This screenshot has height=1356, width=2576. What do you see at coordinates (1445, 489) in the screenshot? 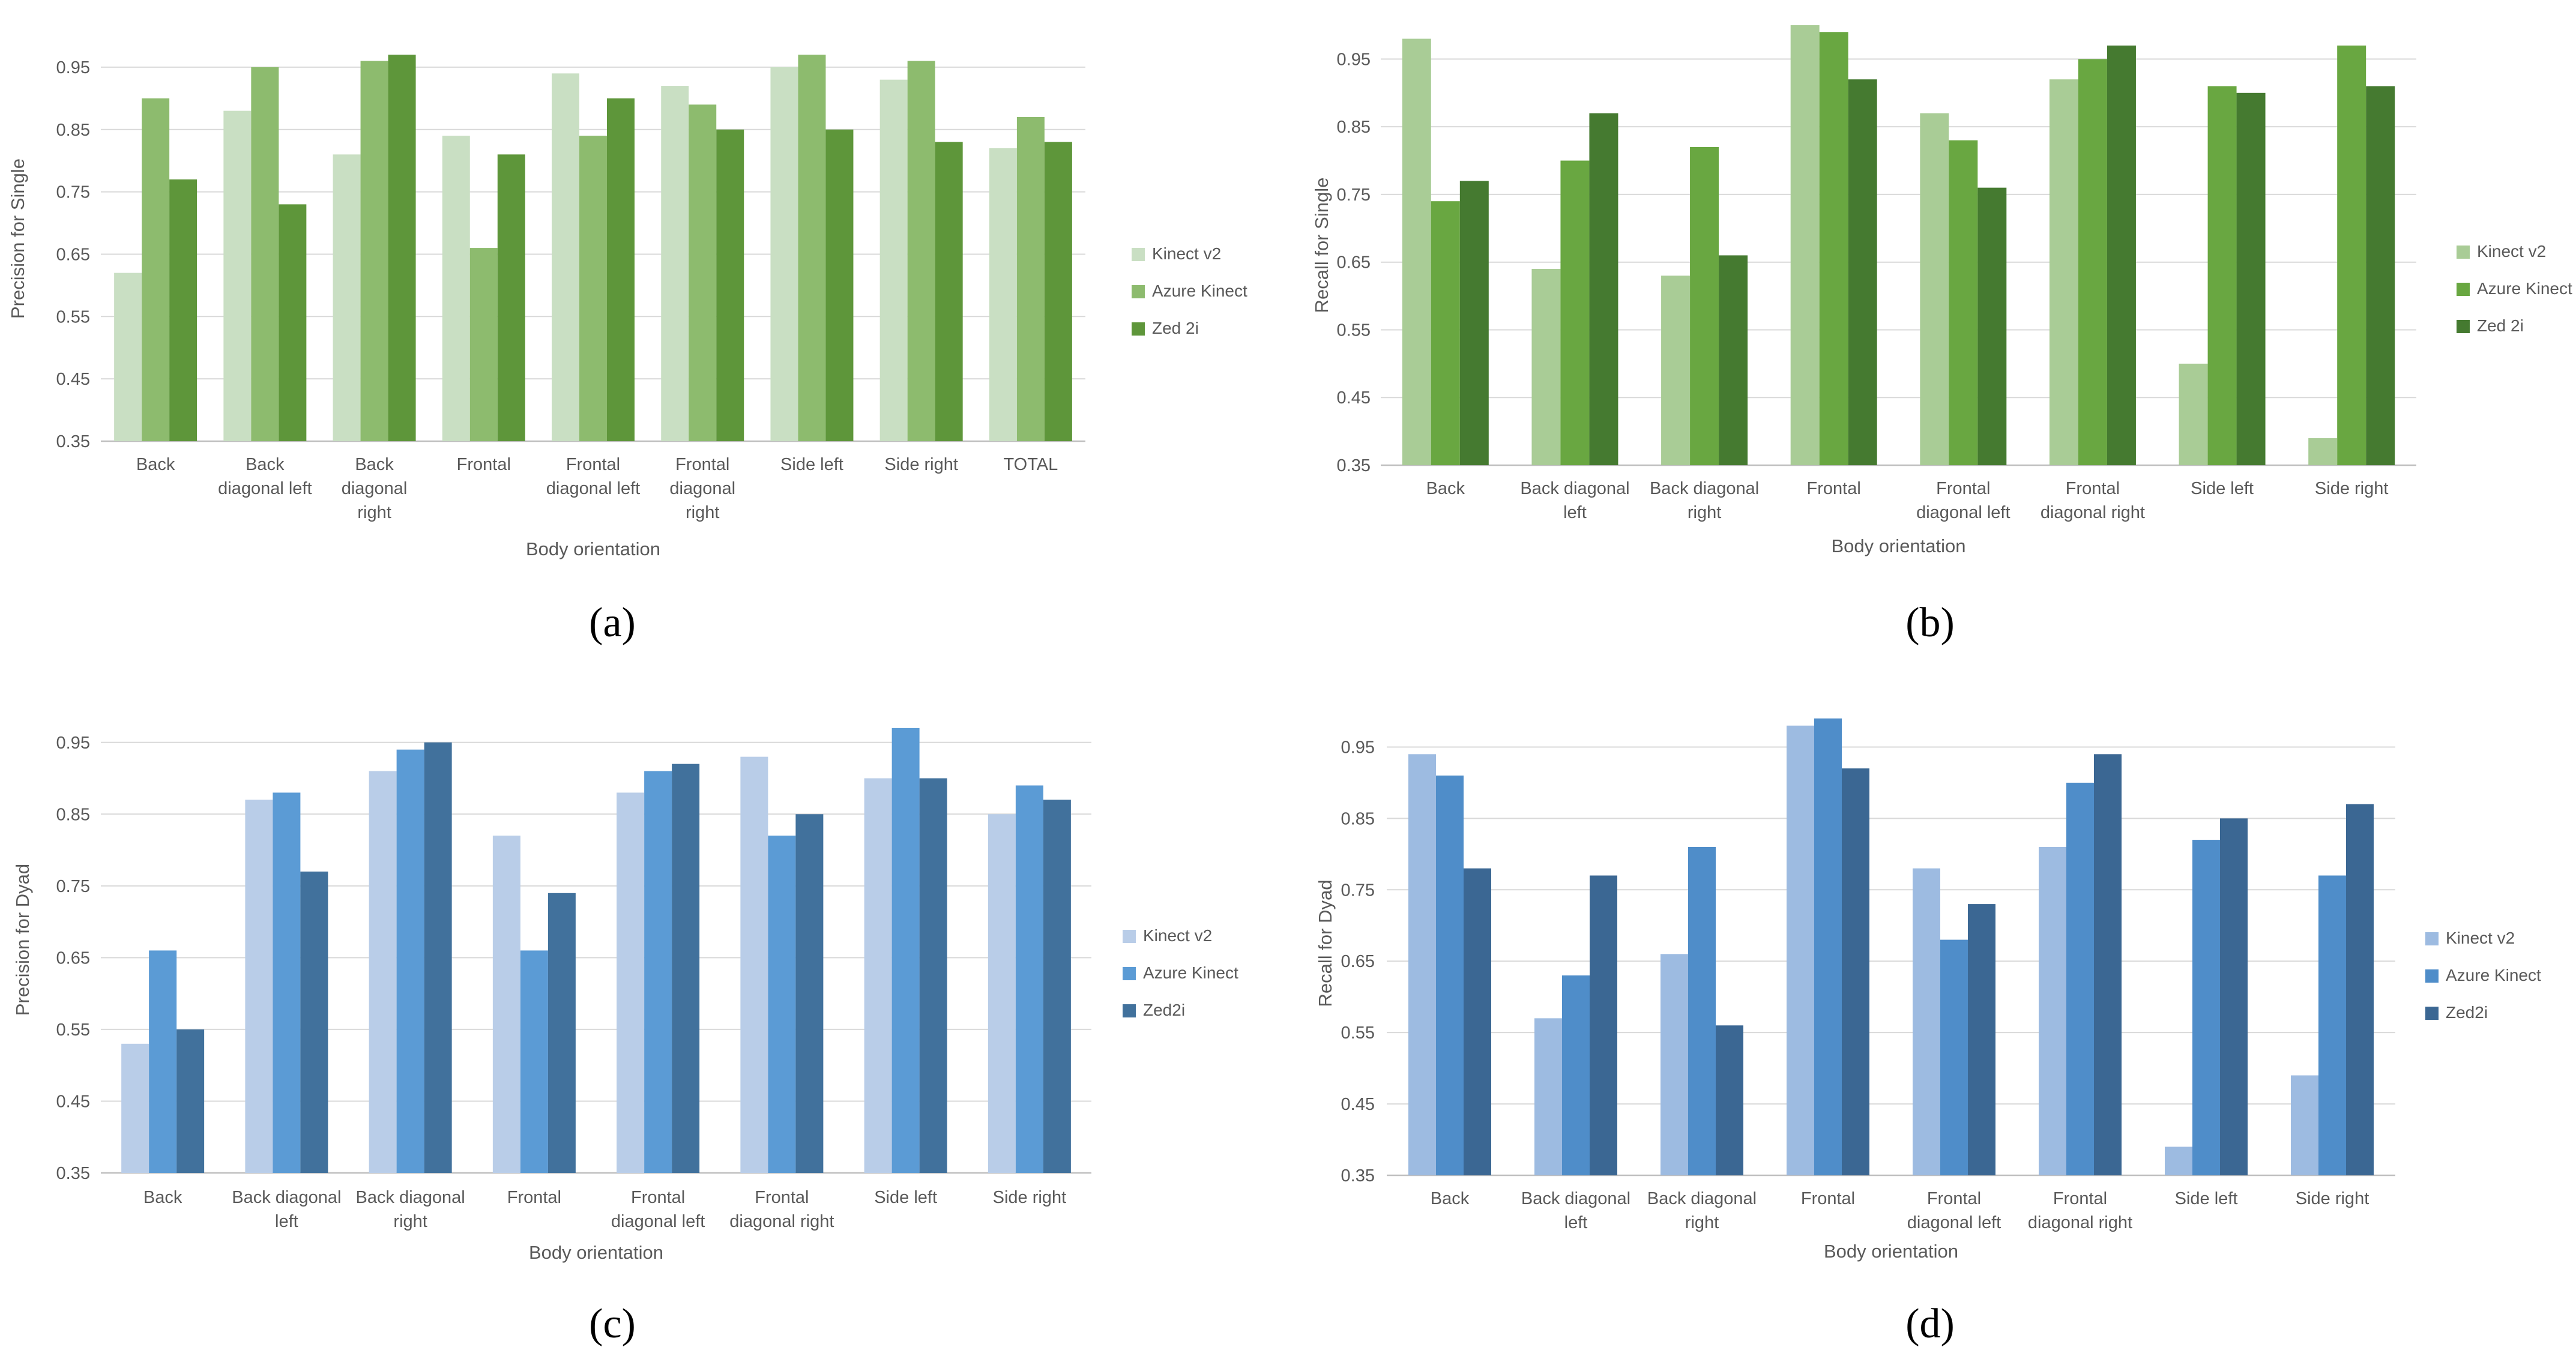
I see `x-tick-label: Back` at bounding box center [1445, 489].